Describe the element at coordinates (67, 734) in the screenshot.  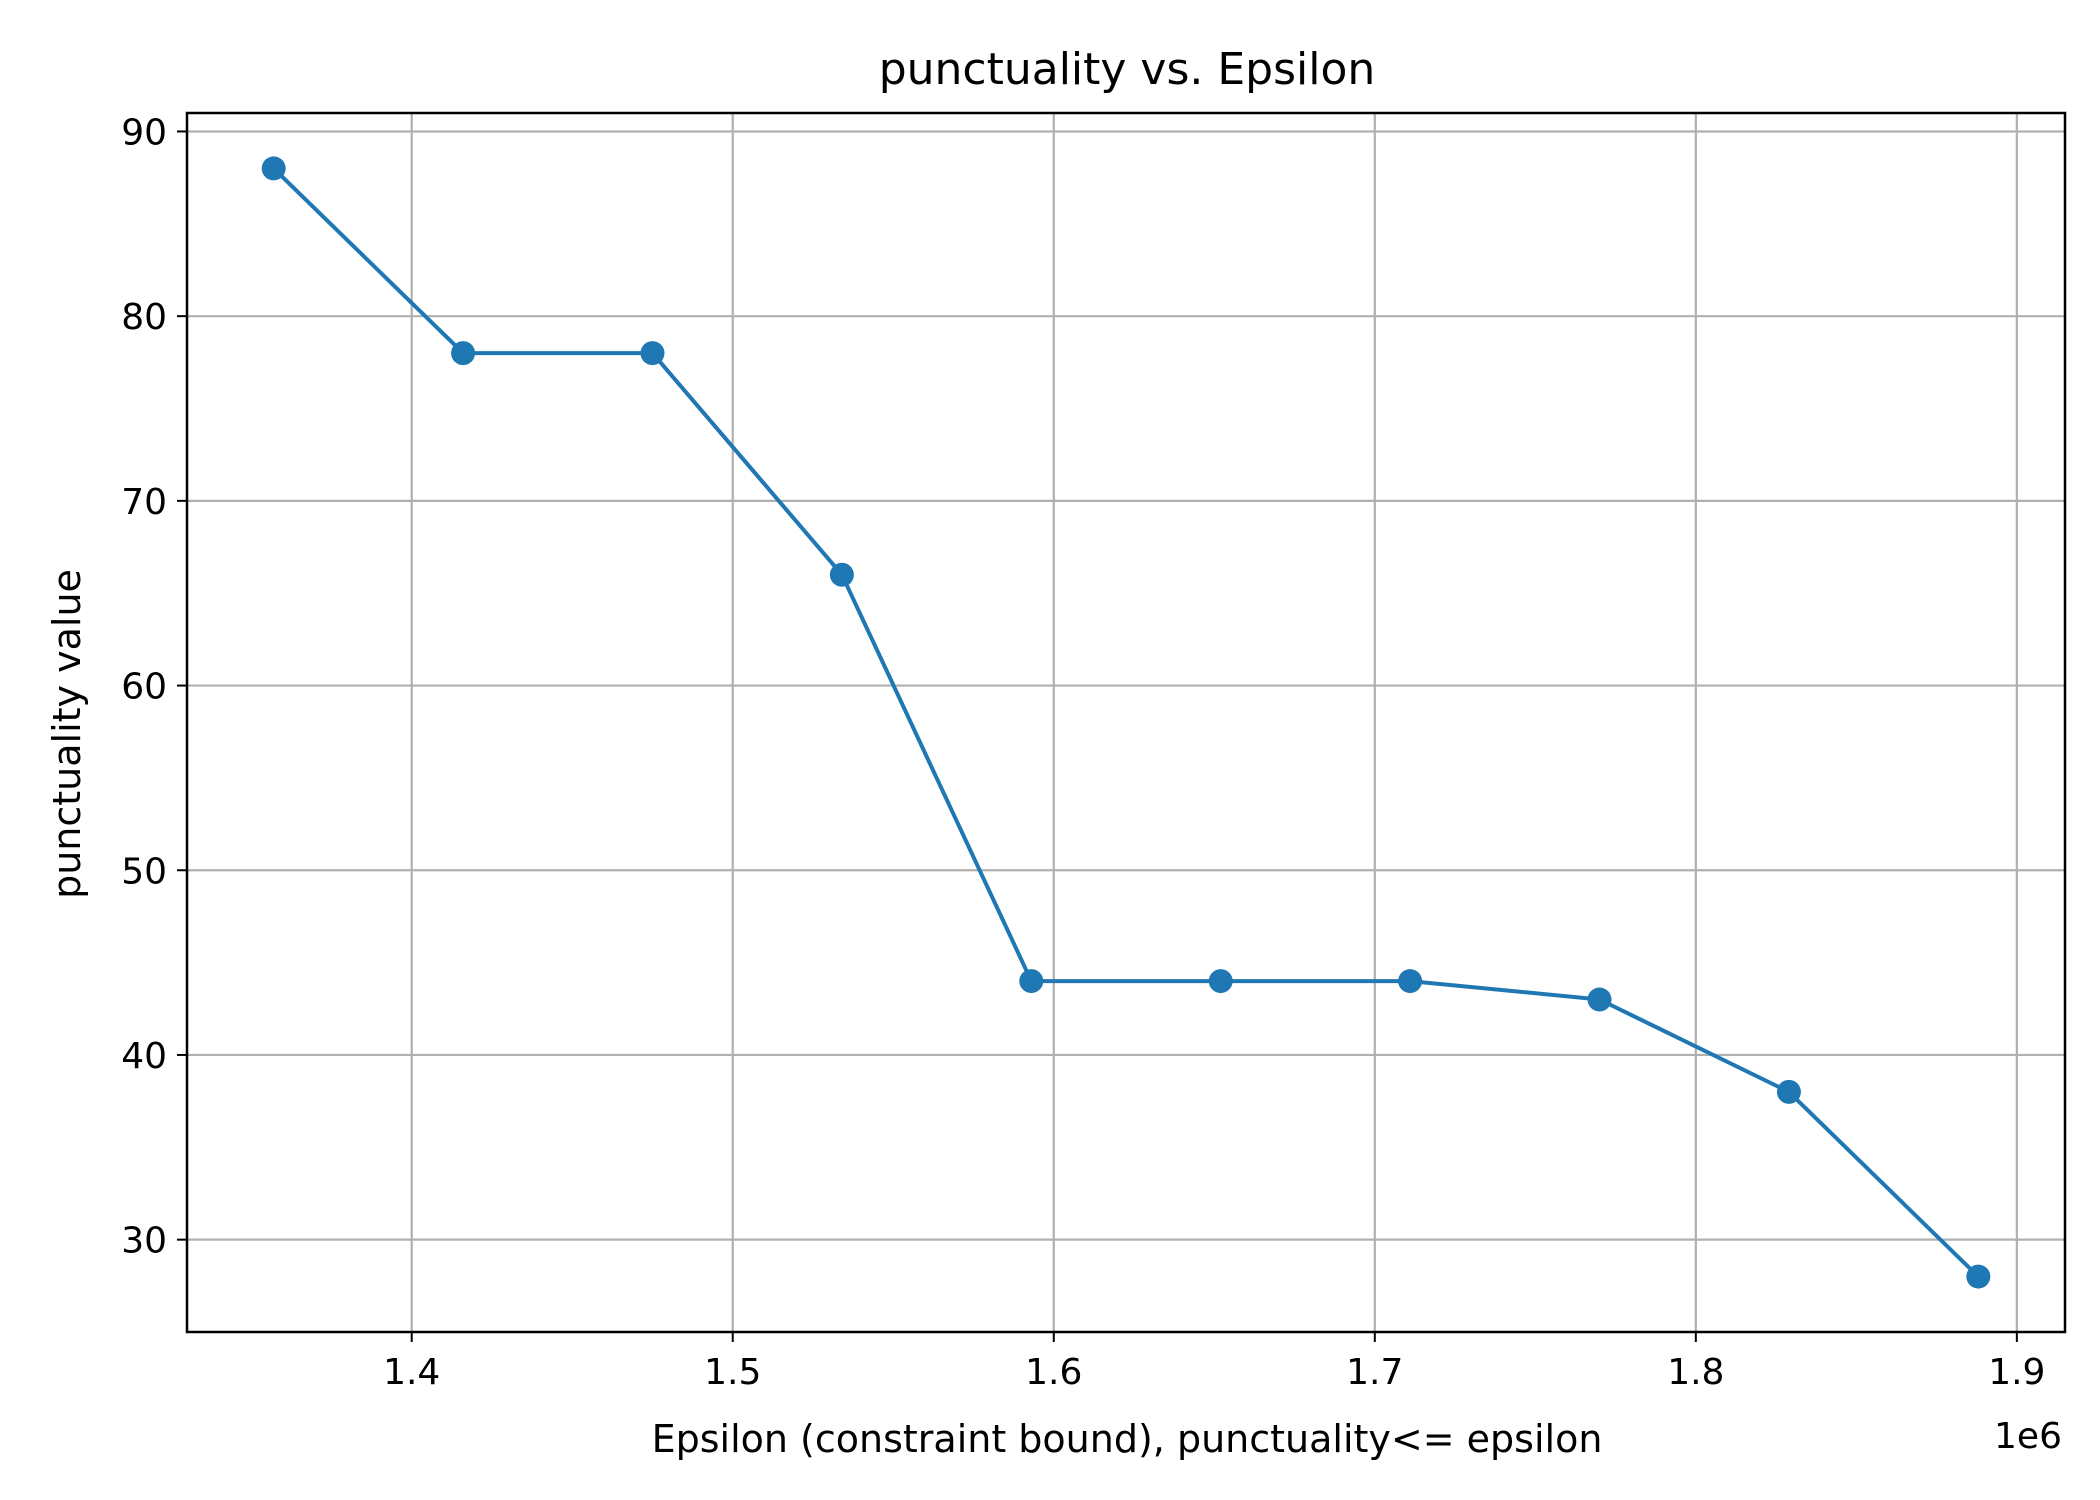
I see `y-axis-label: punctuality value` at that location.